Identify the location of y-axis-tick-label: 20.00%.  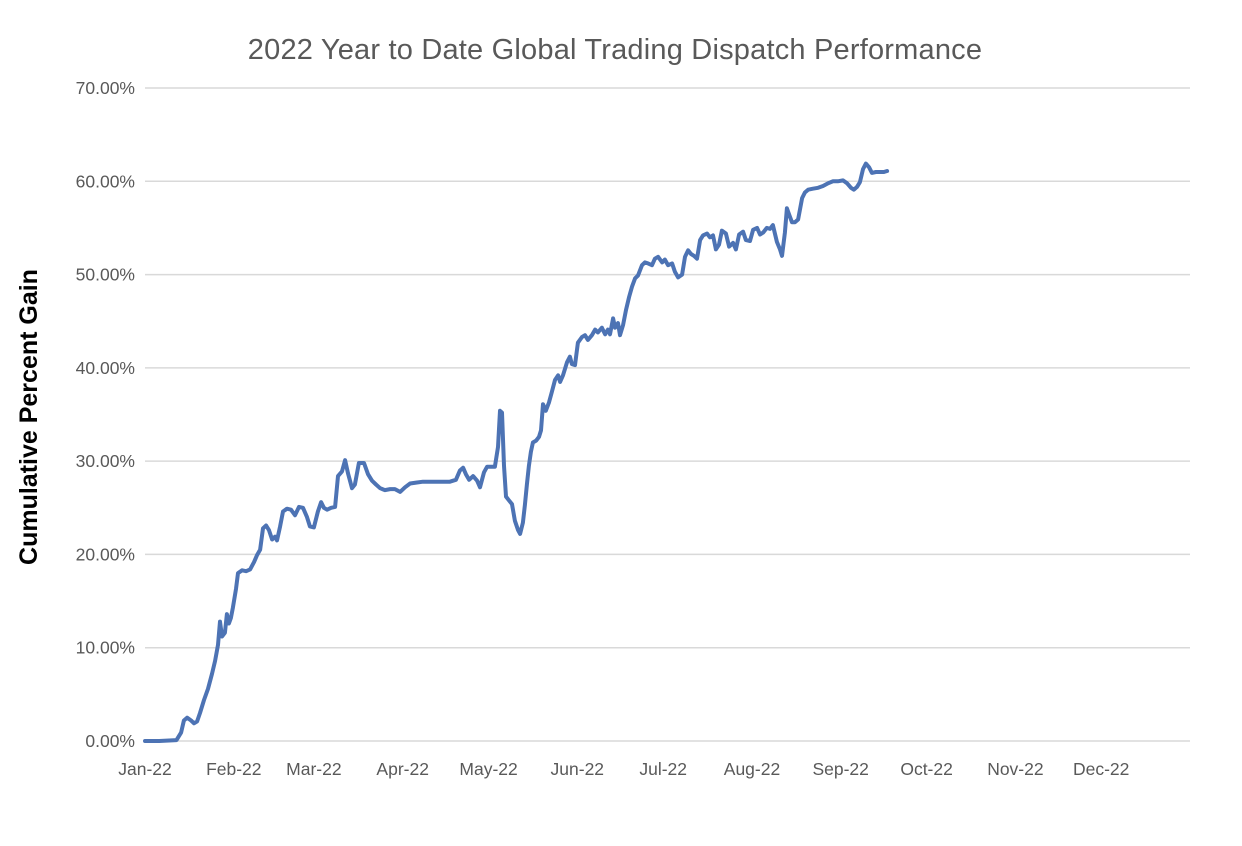
(105, 554).